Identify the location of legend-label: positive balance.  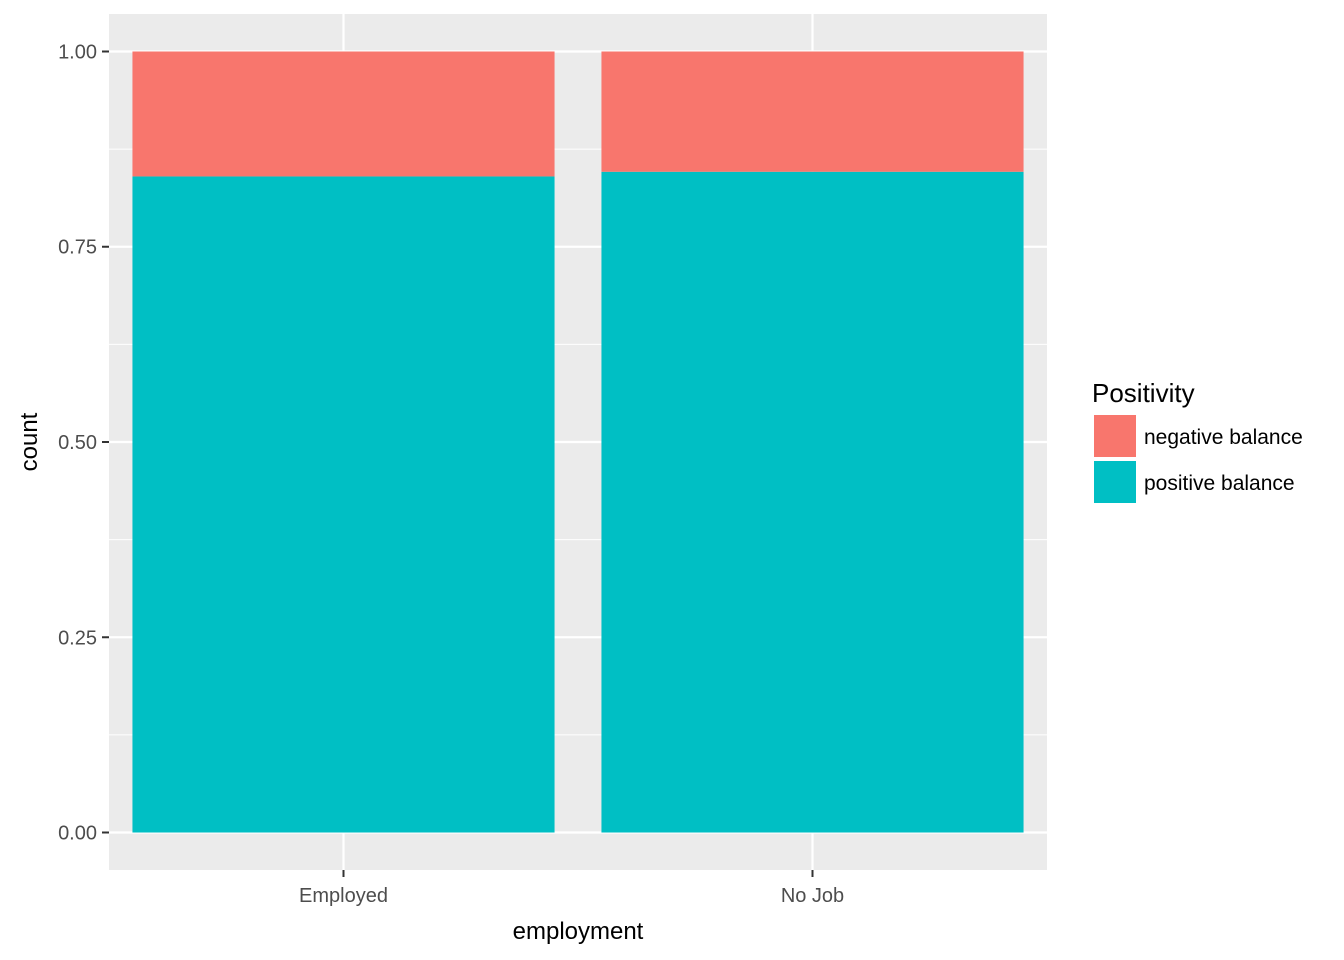
(1219, 483).